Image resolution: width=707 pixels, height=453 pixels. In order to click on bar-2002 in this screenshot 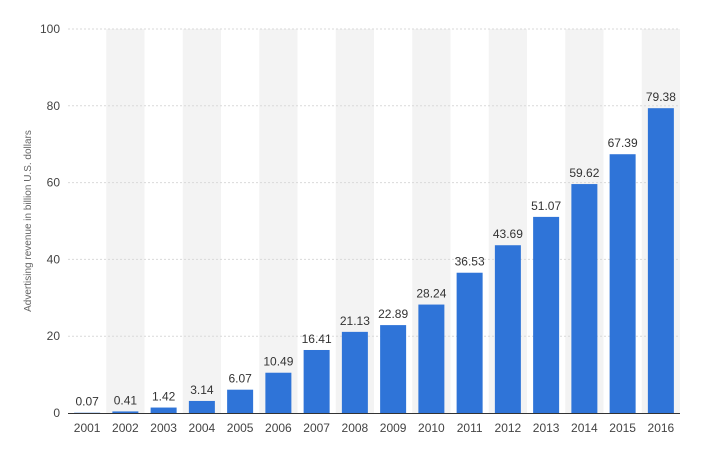, I will do `click(125, 412)`.